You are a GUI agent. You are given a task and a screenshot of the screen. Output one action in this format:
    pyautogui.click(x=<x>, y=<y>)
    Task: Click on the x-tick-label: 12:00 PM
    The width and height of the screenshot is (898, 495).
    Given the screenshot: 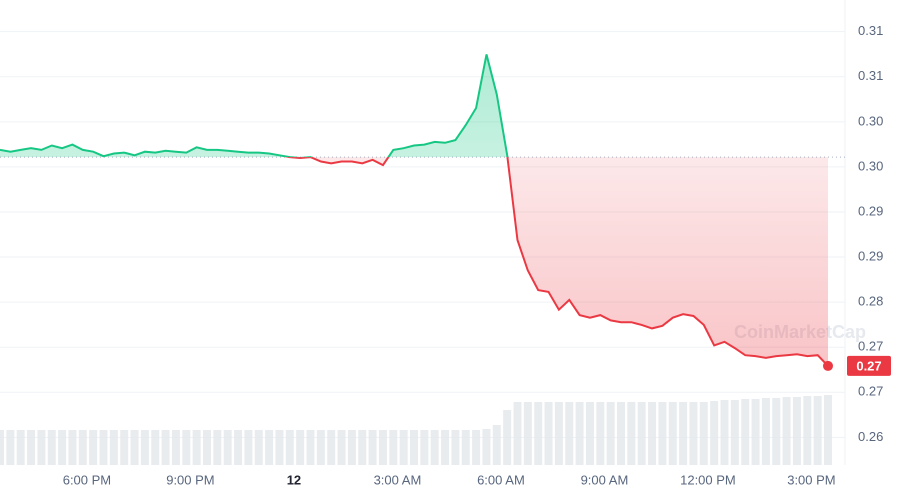 What is the action you would take?
    pyautogui.click(x=708, y=479)
    